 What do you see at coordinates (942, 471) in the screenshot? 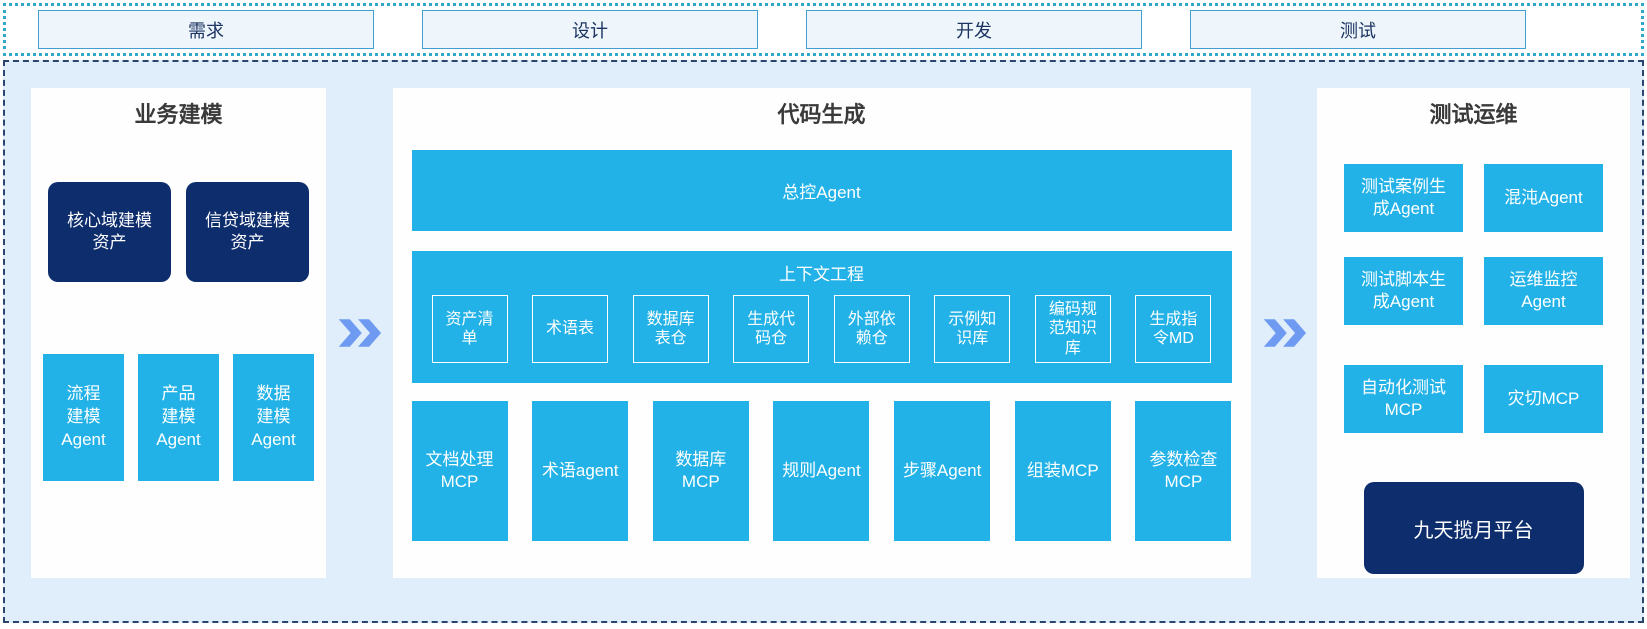
I see `steps-agent-box: 步骤Agent` at bounding box center [942, 471].